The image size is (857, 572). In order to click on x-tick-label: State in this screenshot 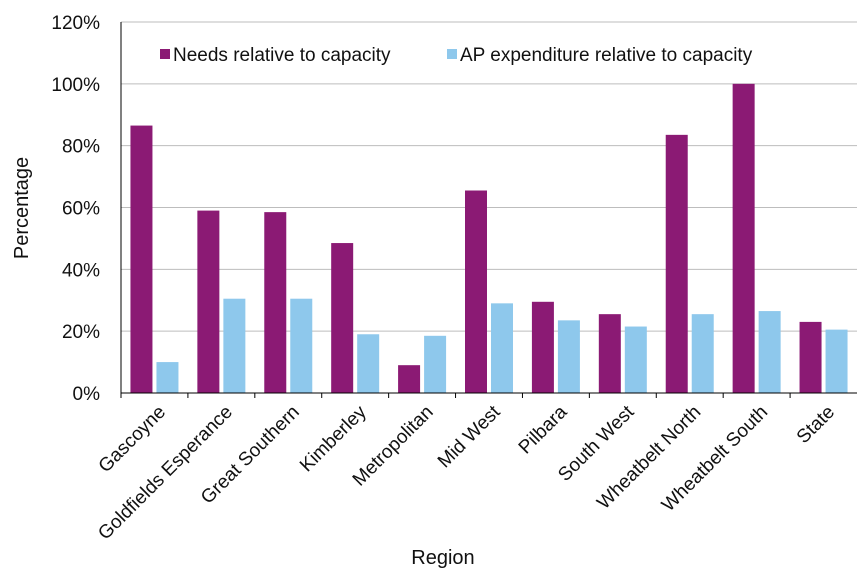, I will do `click(816, 425)`.